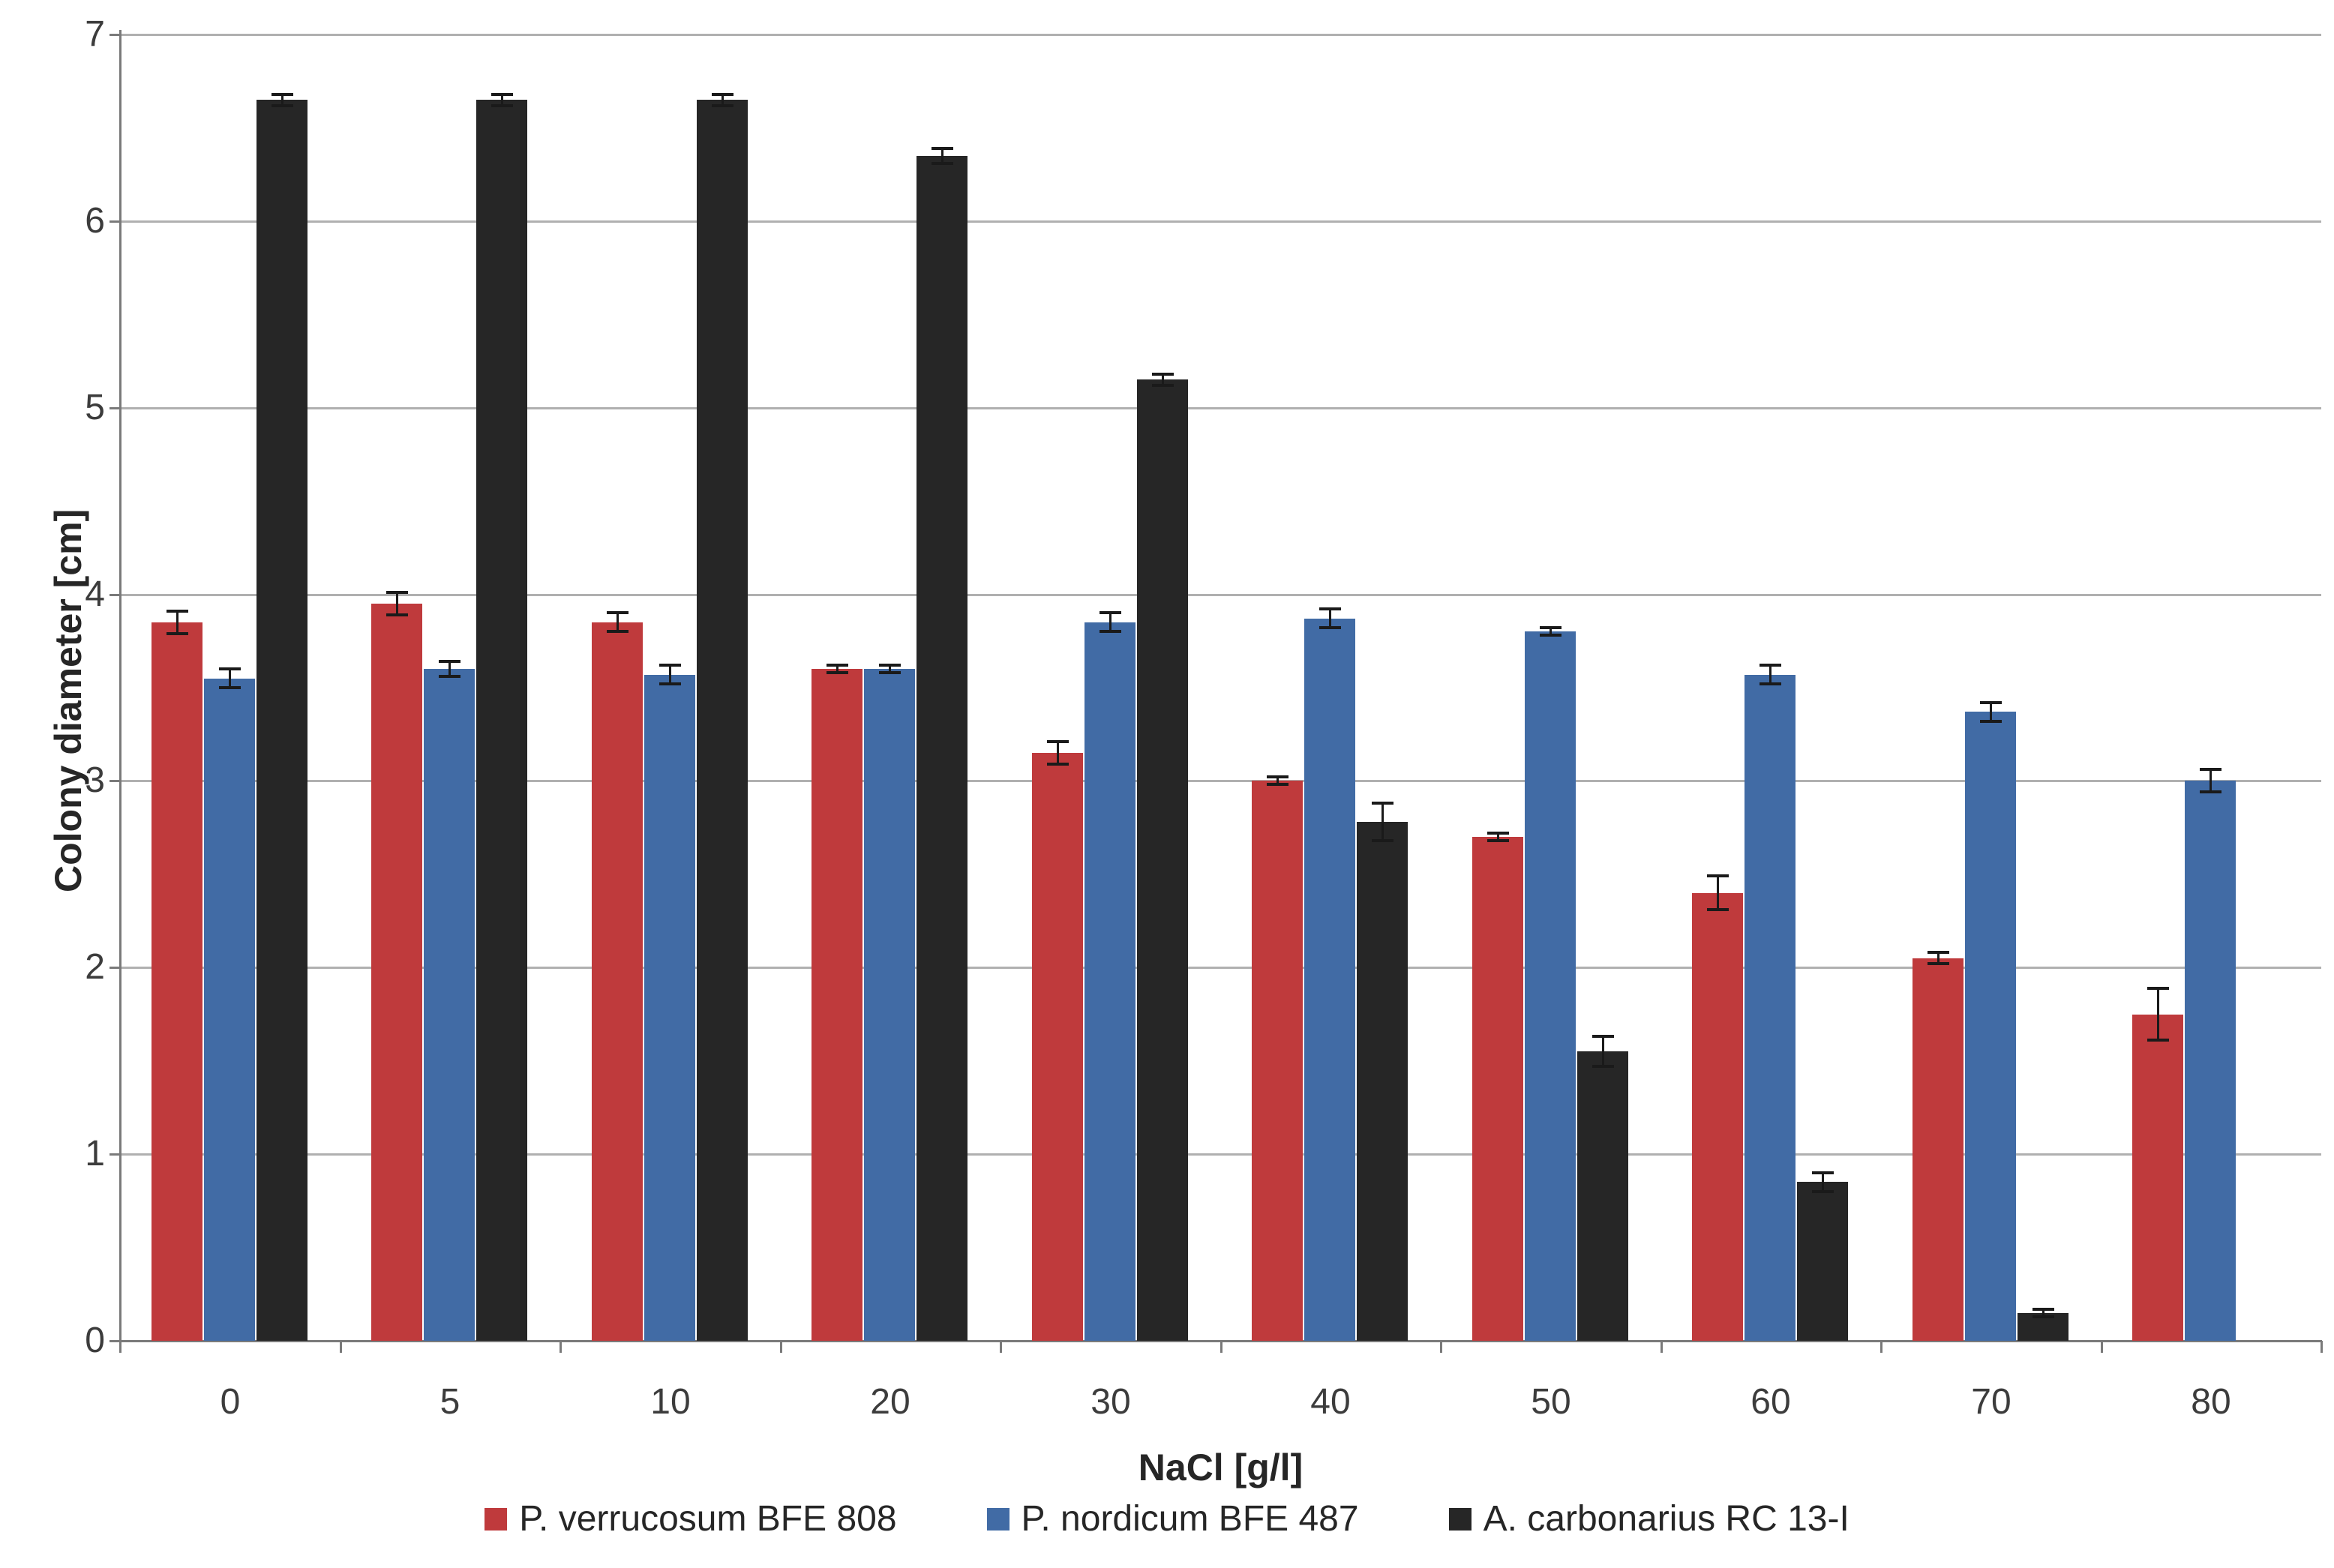  What do you see at coordinates (95, 967) in the screenshot?
I see `y-tick-label-2: 2` at bounding box center [95, 967].